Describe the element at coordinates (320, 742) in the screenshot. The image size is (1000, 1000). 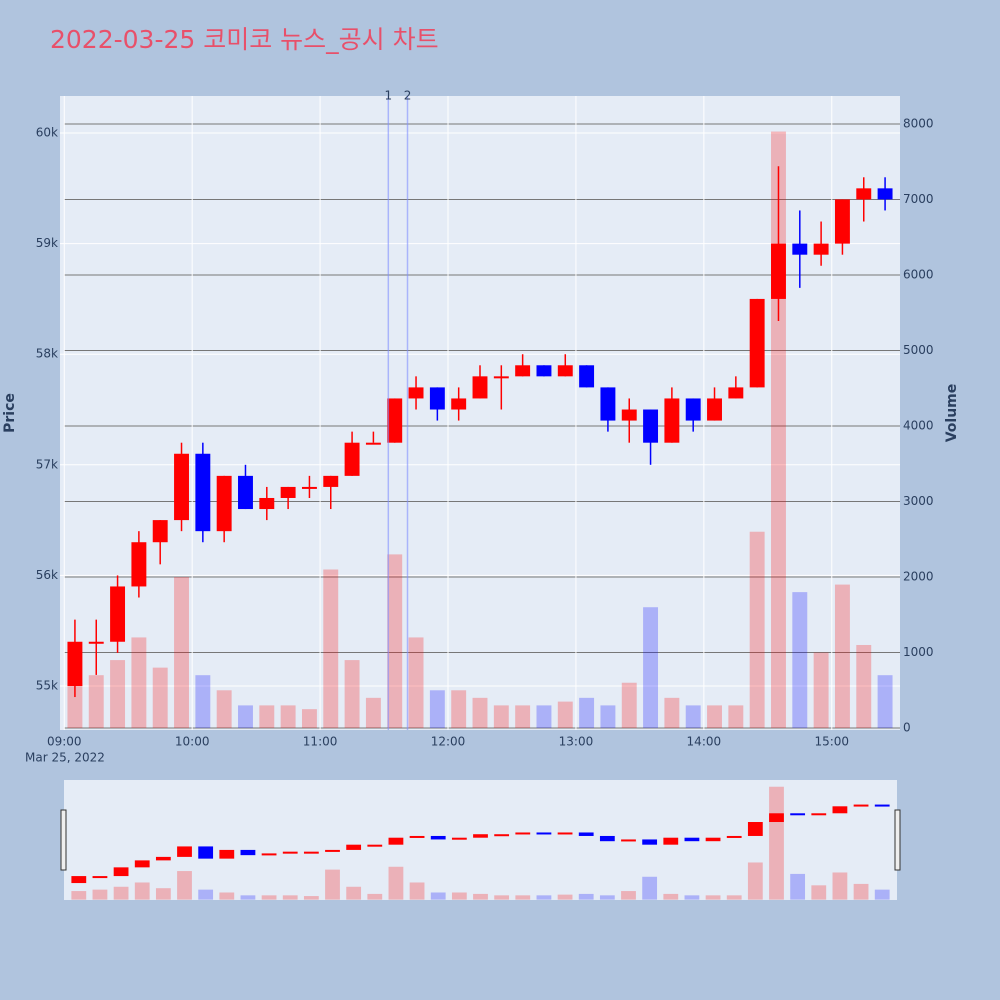
I see `x-tick-label: 11:00` at that location.